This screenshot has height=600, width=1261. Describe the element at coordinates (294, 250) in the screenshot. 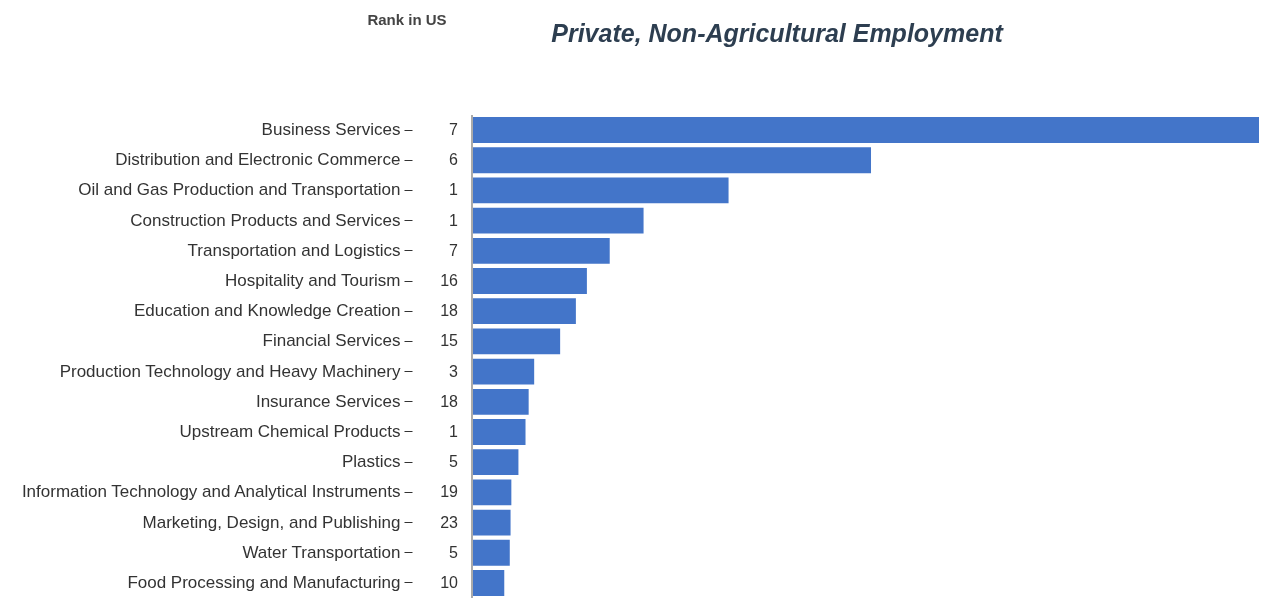

I see `y-tick-label: Transportation and Logistics` at that location.